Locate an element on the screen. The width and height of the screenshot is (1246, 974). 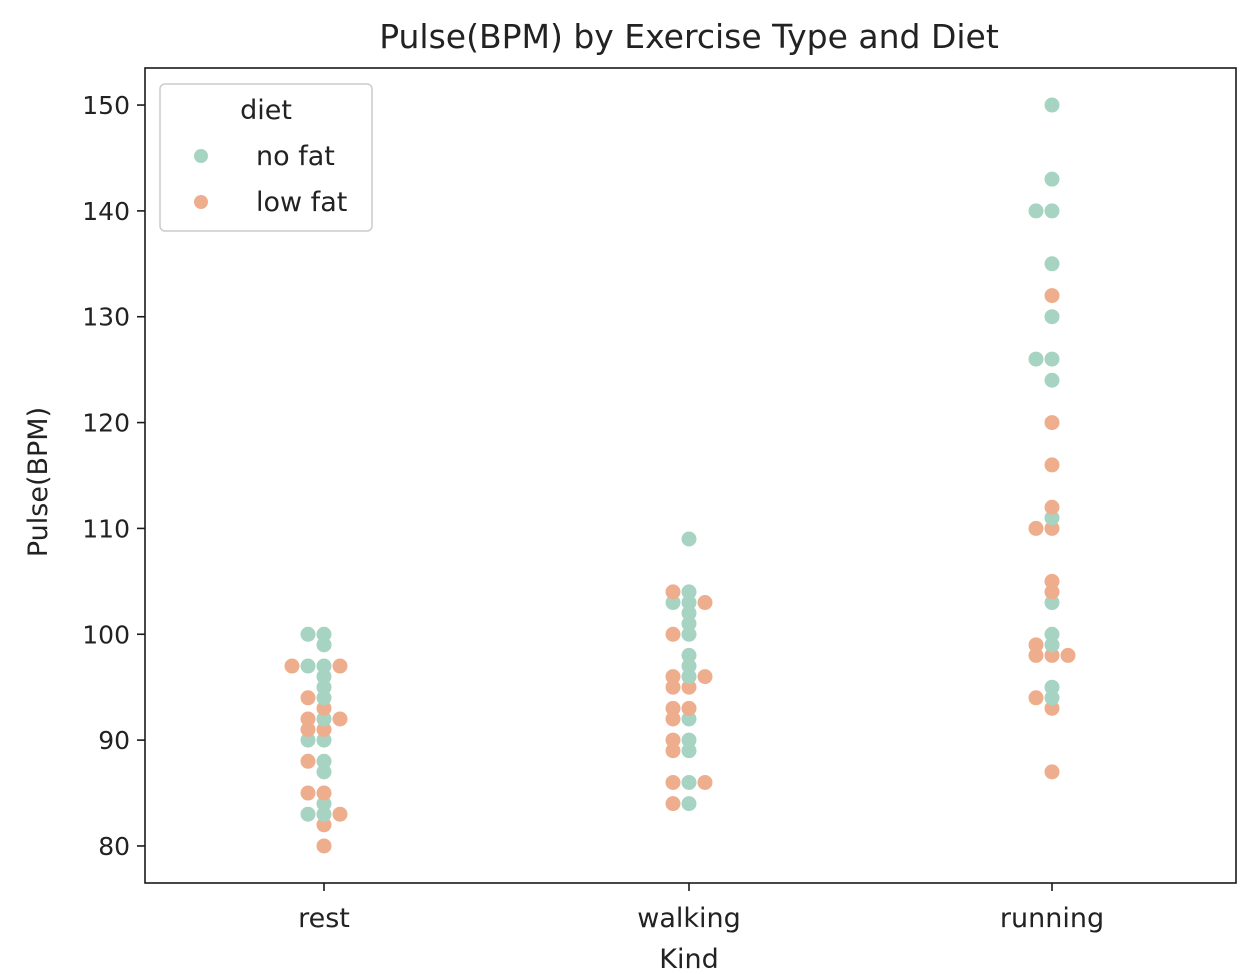
y-tick-label: 140 is located at coordinates (106, 211).